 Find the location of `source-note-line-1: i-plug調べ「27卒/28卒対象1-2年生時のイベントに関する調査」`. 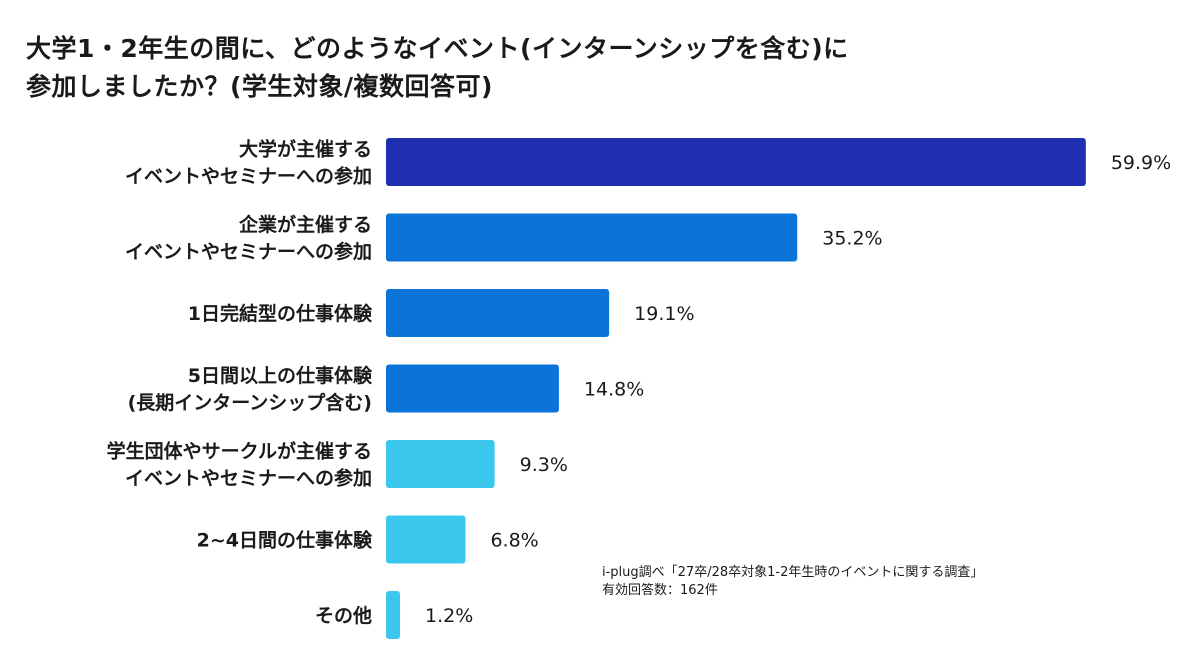

source-note-line-1: i-plug調べ「27卒/28卒対象1-2年生時のイベントに関する調査」 is located at coordinates (793, 572).